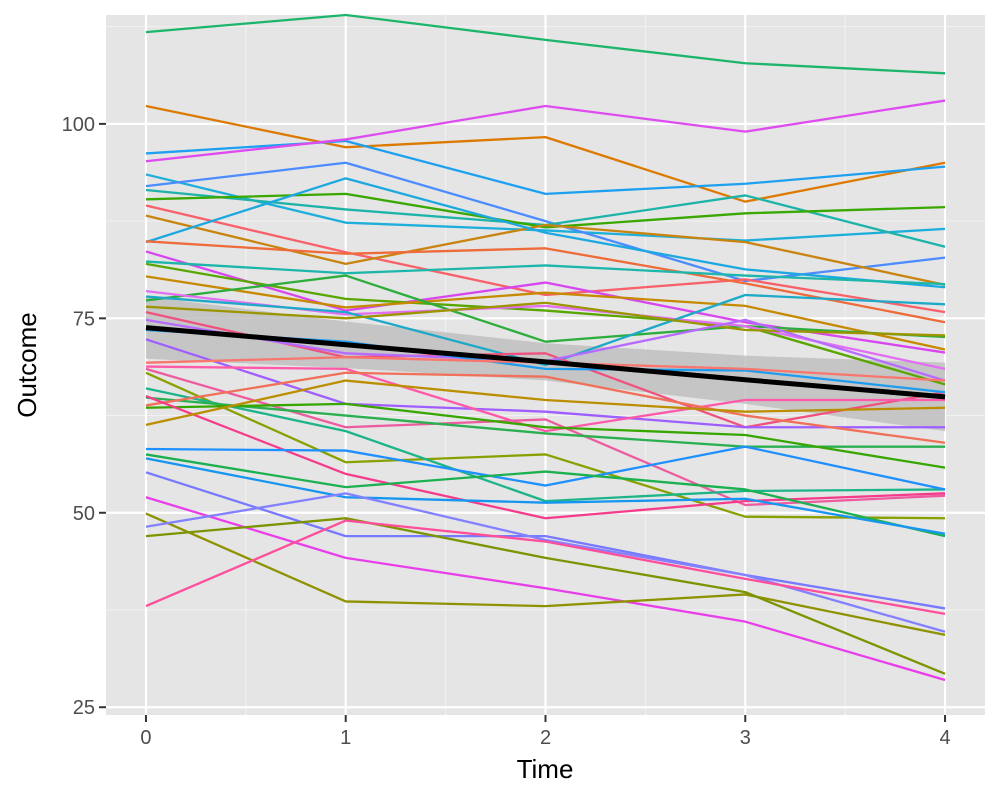 The width and height of the screenshot is (1000, 805). I want to click on series-line-s41, so click(545, 562).